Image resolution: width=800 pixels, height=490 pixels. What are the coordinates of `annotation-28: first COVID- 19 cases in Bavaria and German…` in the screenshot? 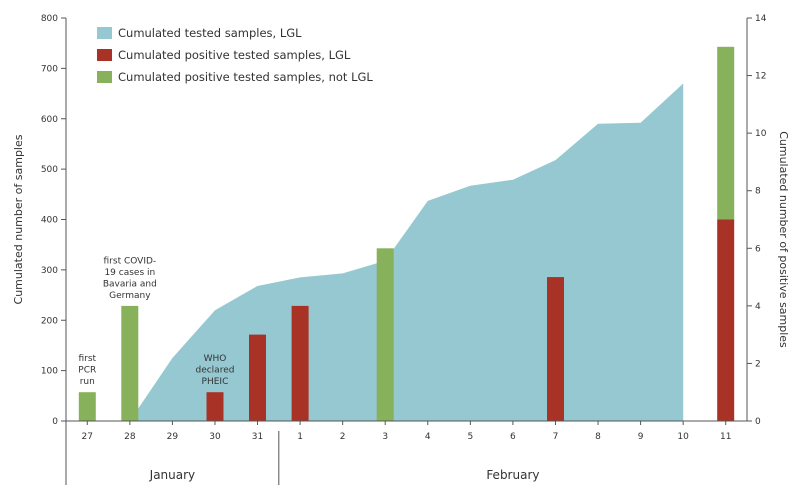 It's located at (130, 278).